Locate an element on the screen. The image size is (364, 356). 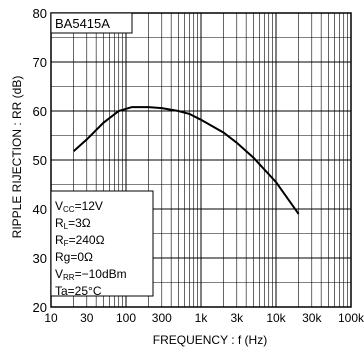
x-tick-label: 3k is located at coordinates (237, 318).